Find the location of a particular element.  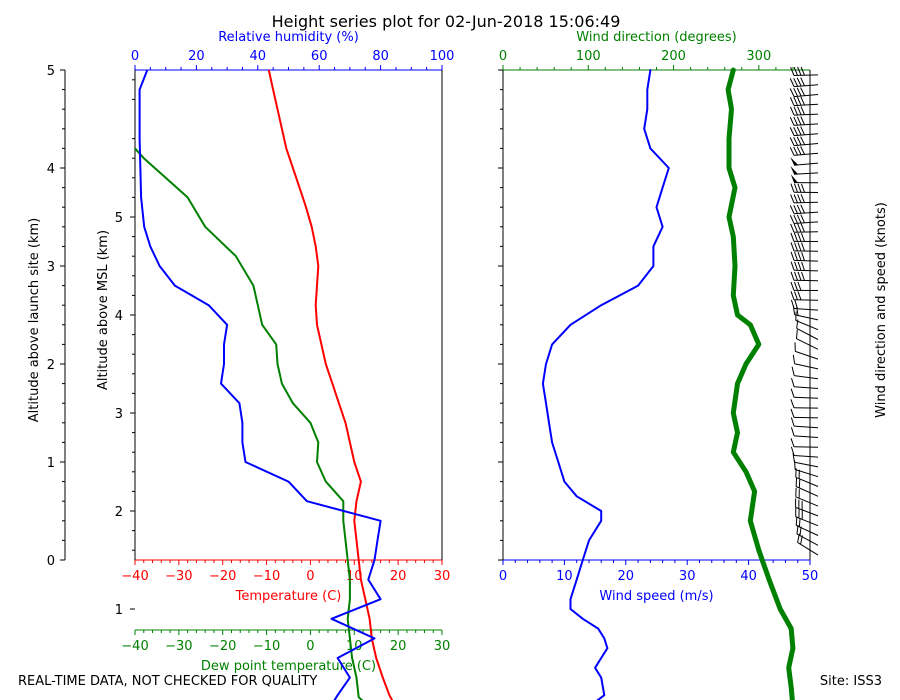

wind-speed-tick-label: 20 is located at coordinates (626, 576).